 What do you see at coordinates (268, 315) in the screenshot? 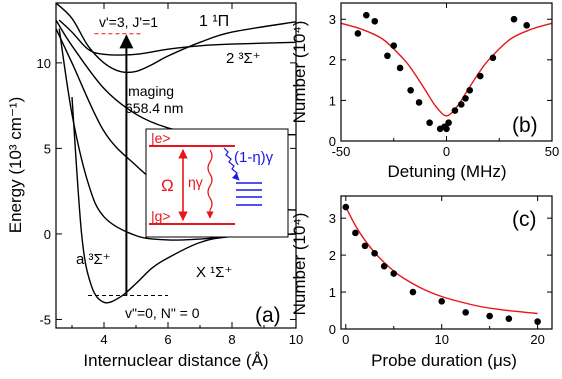
I see `panel-a-label: (a)` at bounding box center [268, 315].